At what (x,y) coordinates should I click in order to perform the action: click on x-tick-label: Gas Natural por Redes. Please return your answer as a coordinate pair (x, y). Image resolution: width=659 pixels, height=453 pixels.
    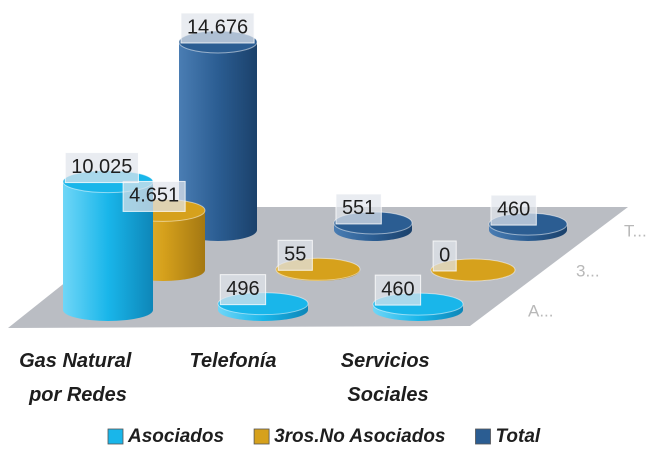
    Looking at the image, I should click on (78, 378).